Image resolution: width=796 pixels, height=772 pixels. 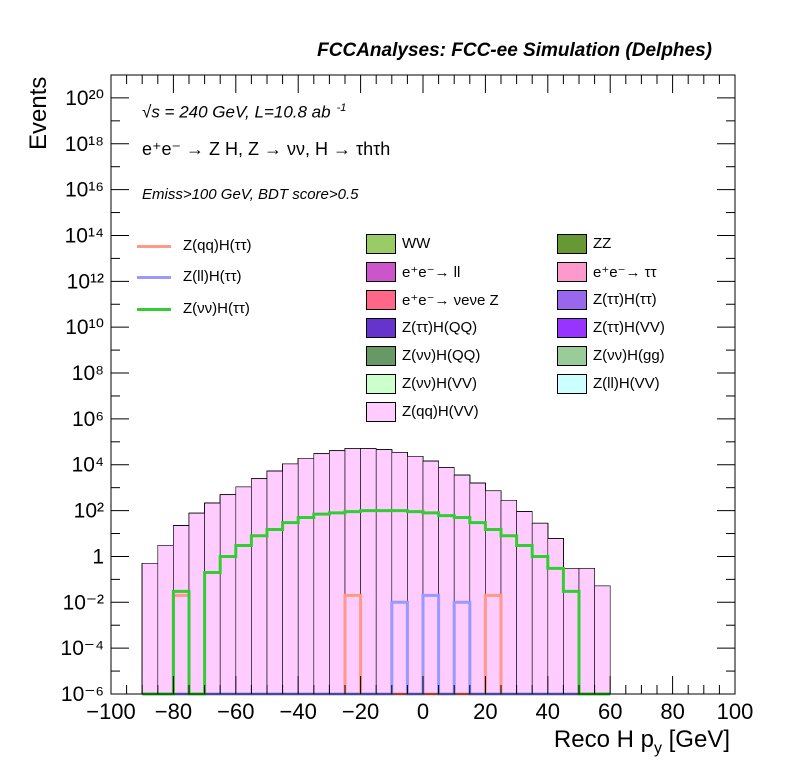 I want to click on y-tick-label: 10¹⁴, so click(x=84, y=235).